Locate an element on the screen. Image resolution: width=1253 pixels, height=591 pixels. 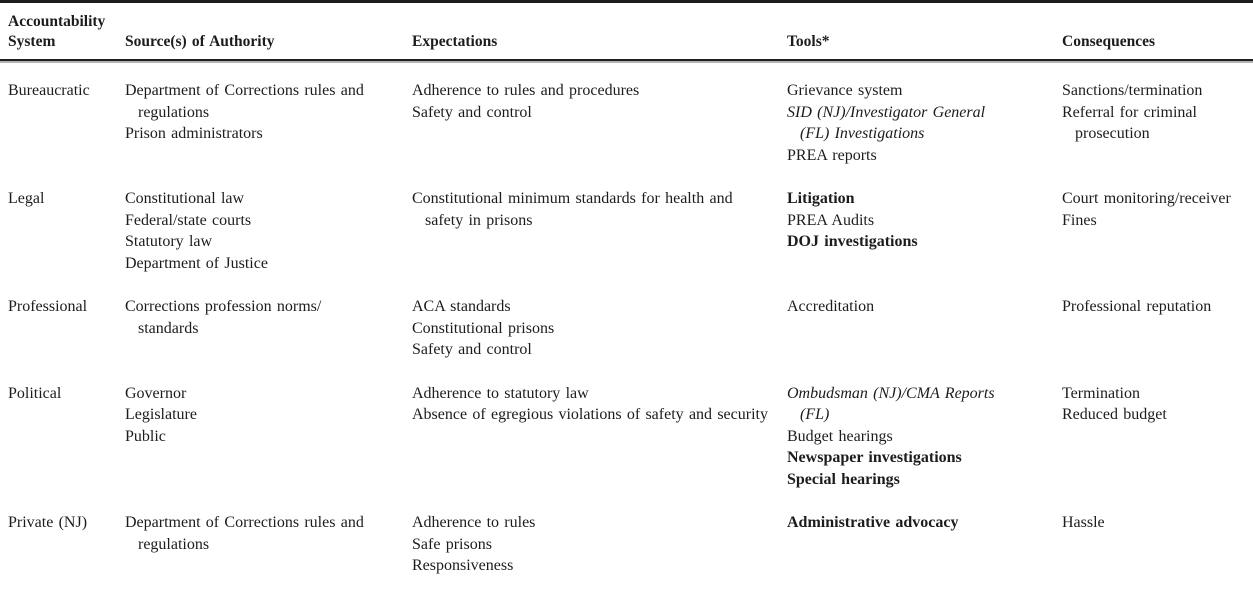
cell-item: Prison administrators is located at coordinates (194, 133).